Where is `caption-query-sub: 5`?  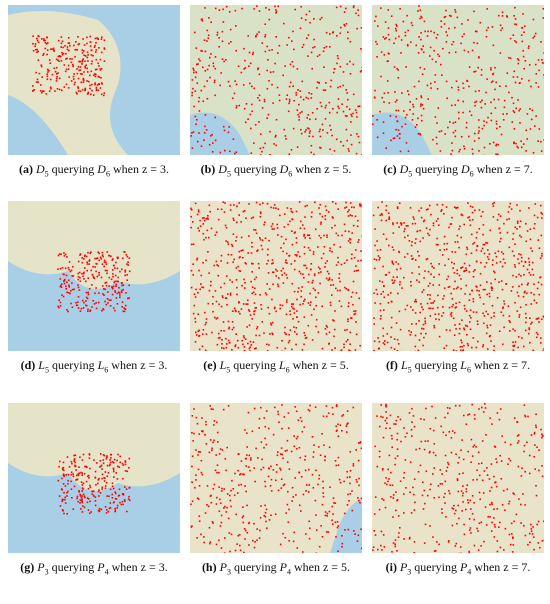 caption-query-sub: 5 is located at coordinates (46, 370).